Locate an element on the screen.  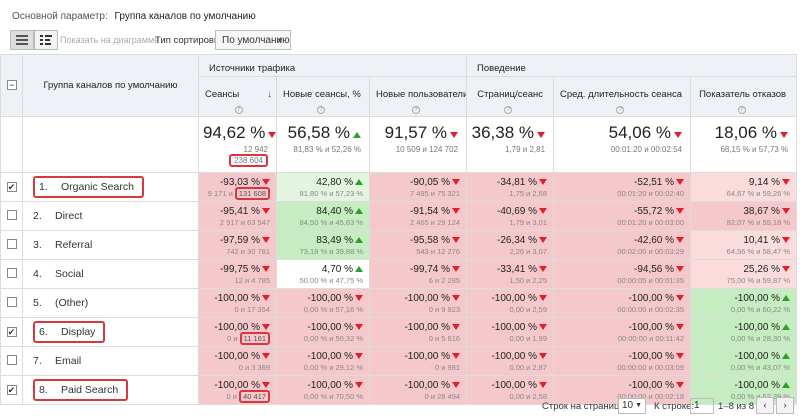
column-label: Показатель отказов is located at coordinates (743, 94).